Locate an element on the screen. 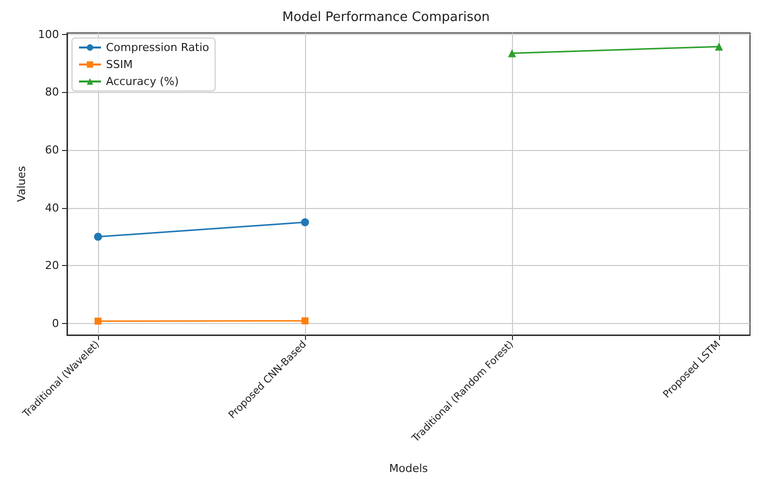 The width and height of the screenshot is (772, 479). legend-label: Compression Ratio is located at coordinates (158, 47).